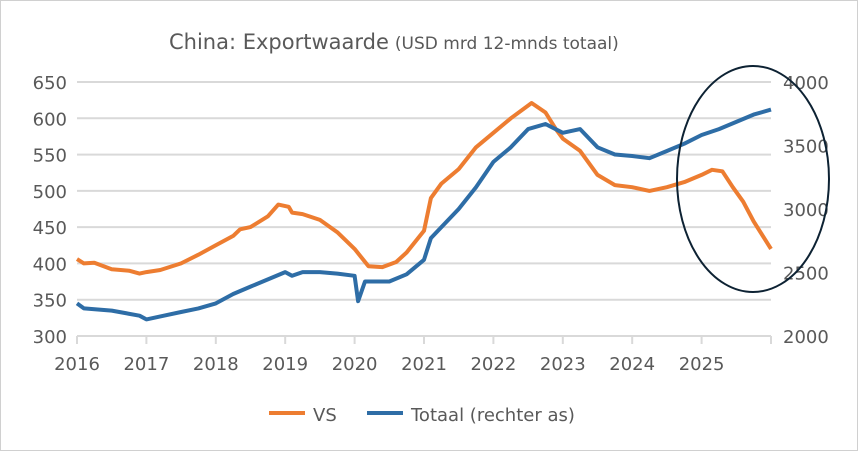 The height and width of the screenshot is (456, 858). I want to click on chart-title-main: China: Exportwaarde, so click(279, 42).